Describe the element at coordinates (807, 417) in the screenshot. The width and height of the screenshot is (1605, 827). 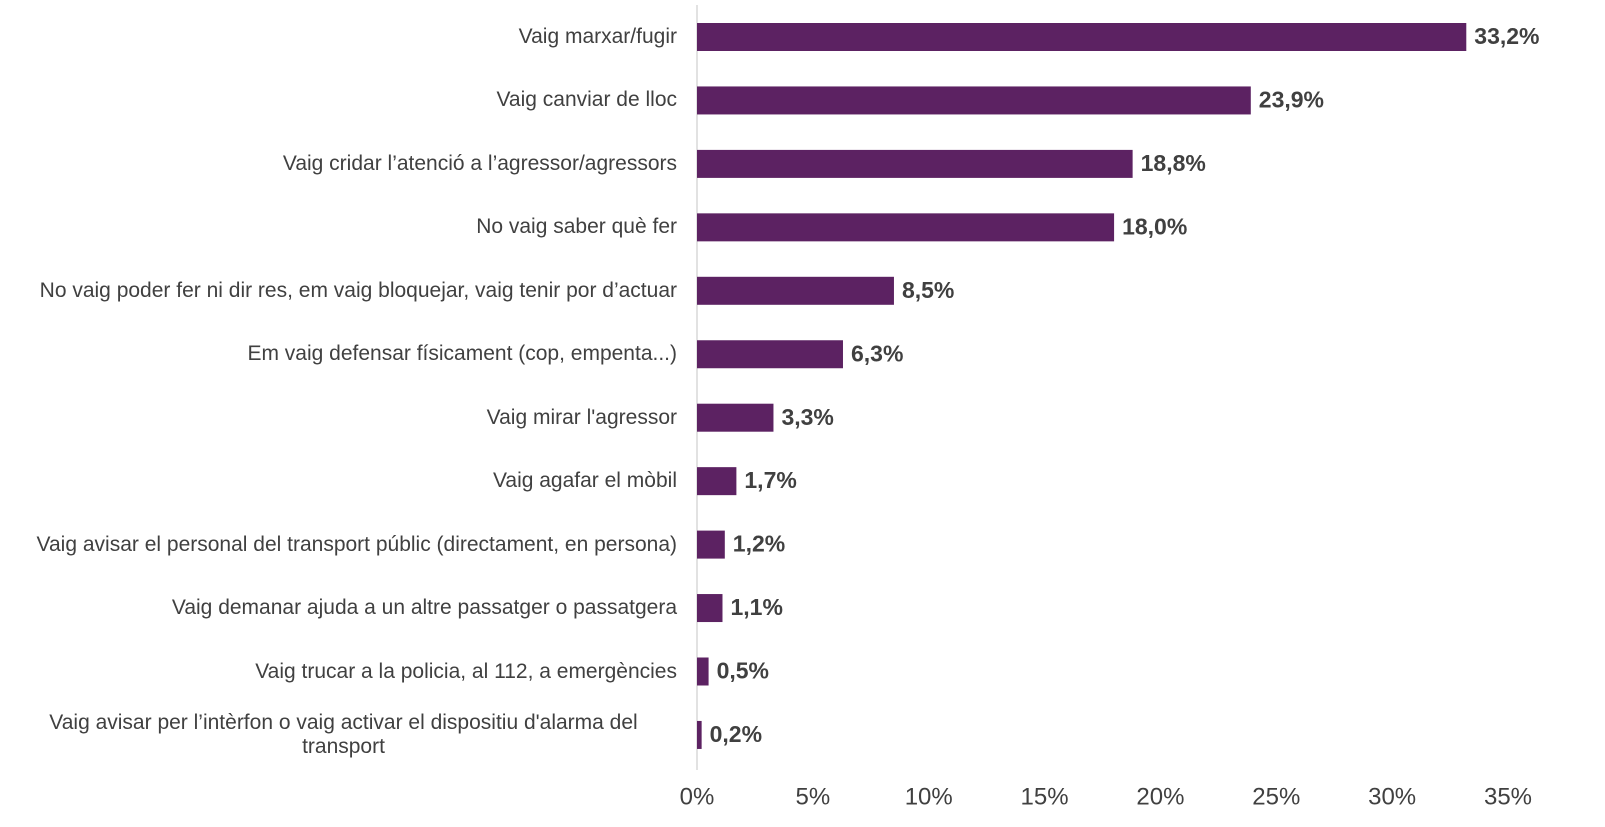
I see `value-label: 3,3%` at that location.